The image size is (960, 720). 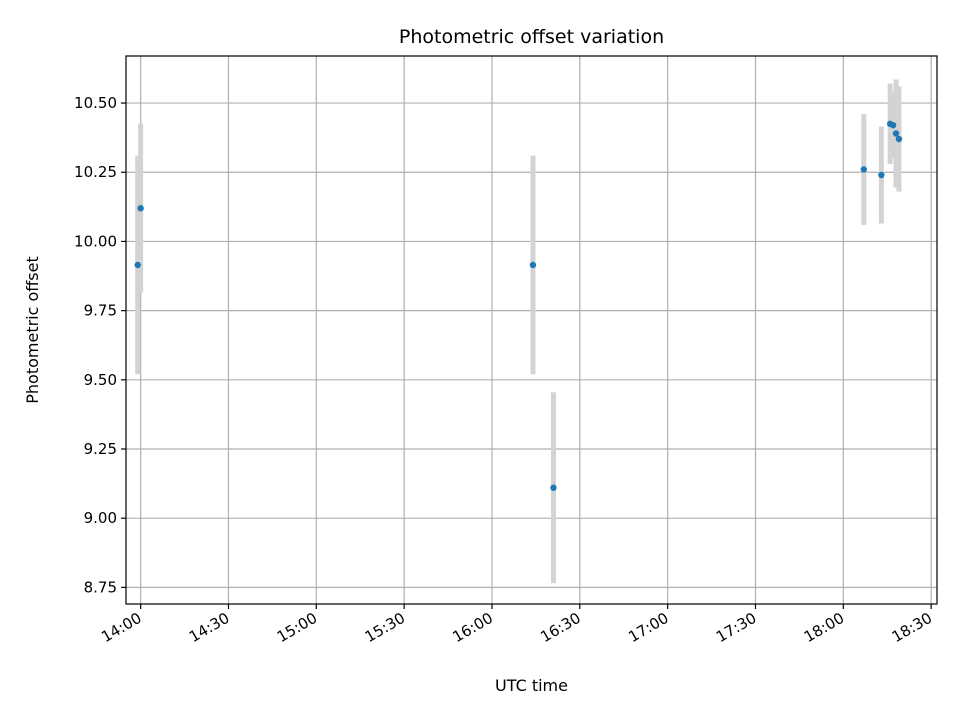 What do you see at coordinates (531, 685) in the screenshot?
I see `x-axis-label: UTC time` at bounding box center [531, 685].